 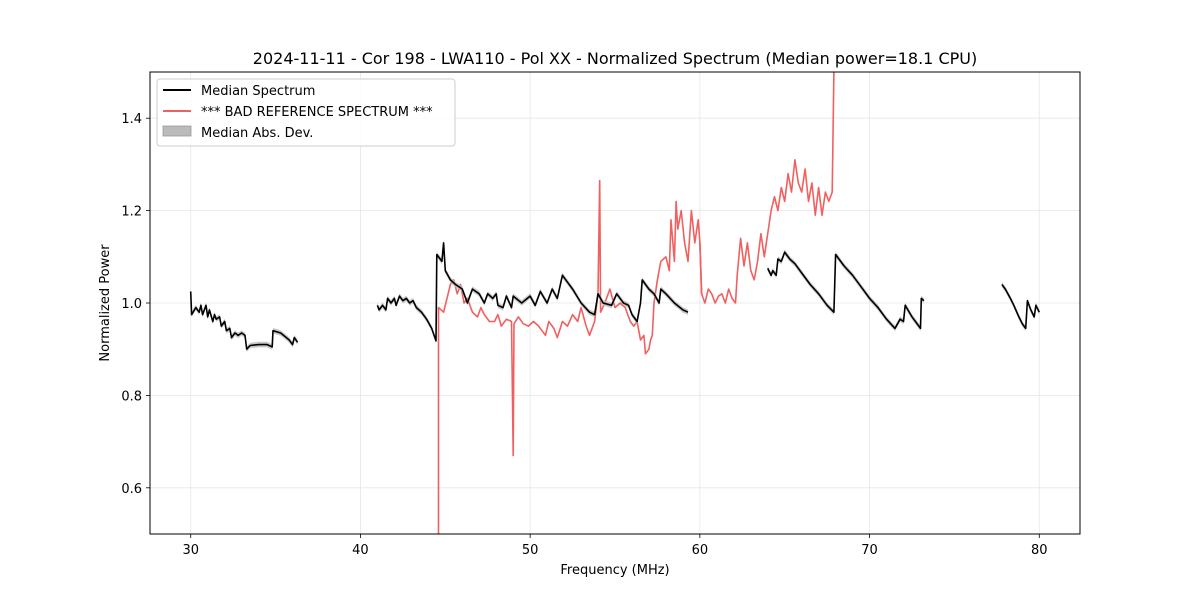 I want to click on x-tick-label: 50, so click(x=530, y=550).